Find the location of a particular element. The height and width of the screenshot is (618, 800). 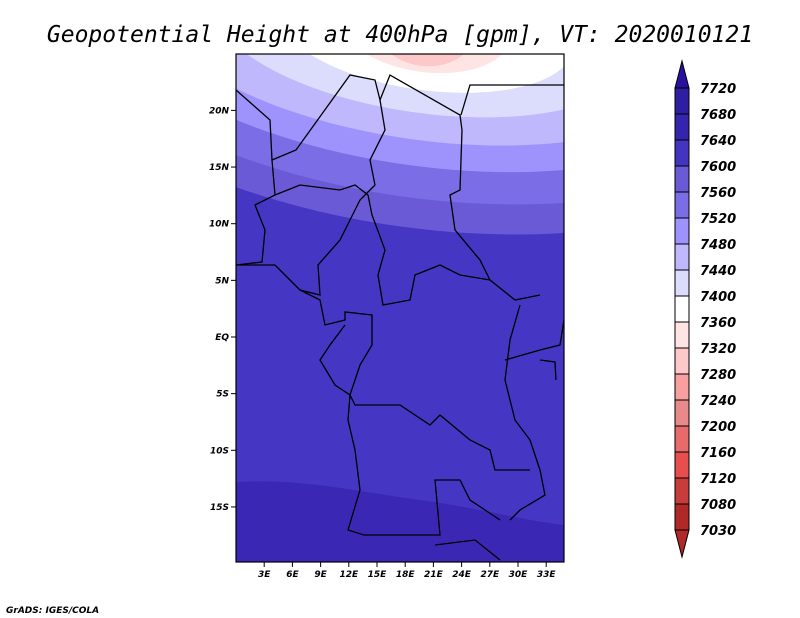

colorbar-label: 7600 is located at coordinates (718, 167).